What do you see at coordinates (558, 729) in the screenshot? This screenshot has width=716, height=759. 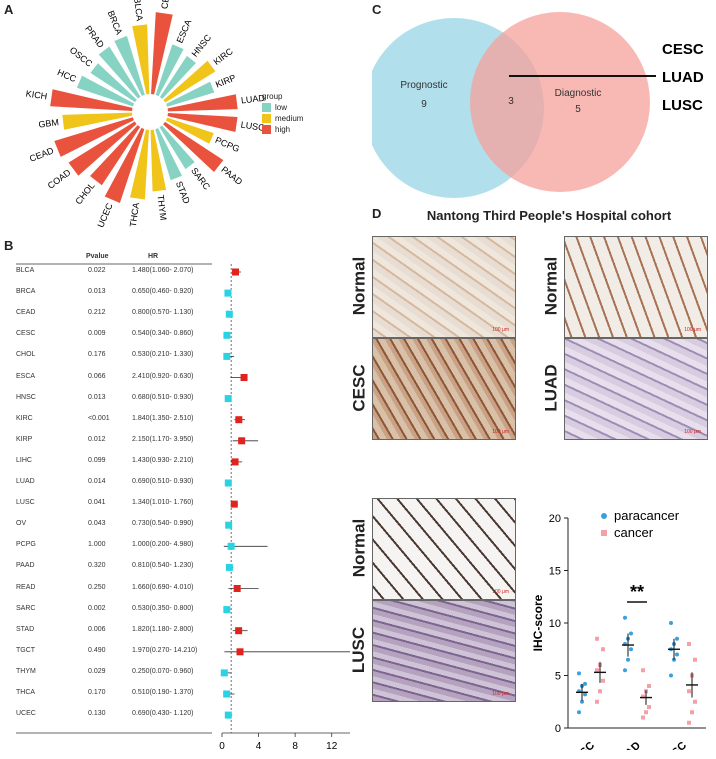 I see `ihc-y-tick-label: 0` at bounding box center [558, 729].